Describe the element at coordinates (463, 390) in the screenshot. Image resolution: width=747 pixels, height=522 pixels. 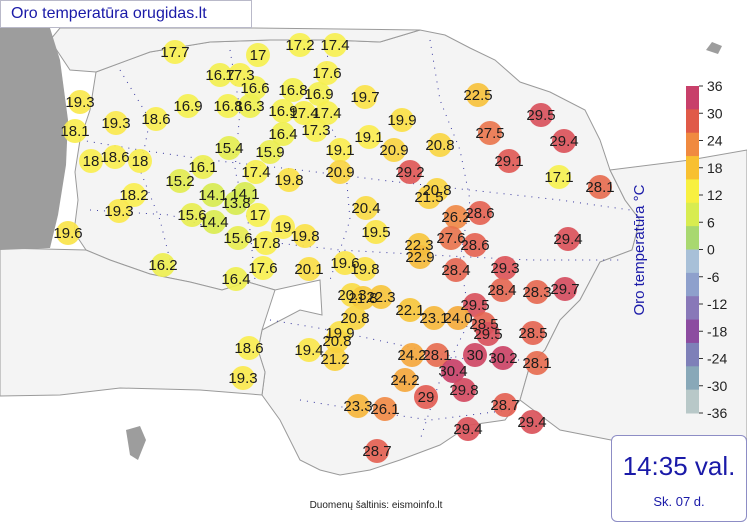
I see `station-temperature-label: 29.8` at that location.